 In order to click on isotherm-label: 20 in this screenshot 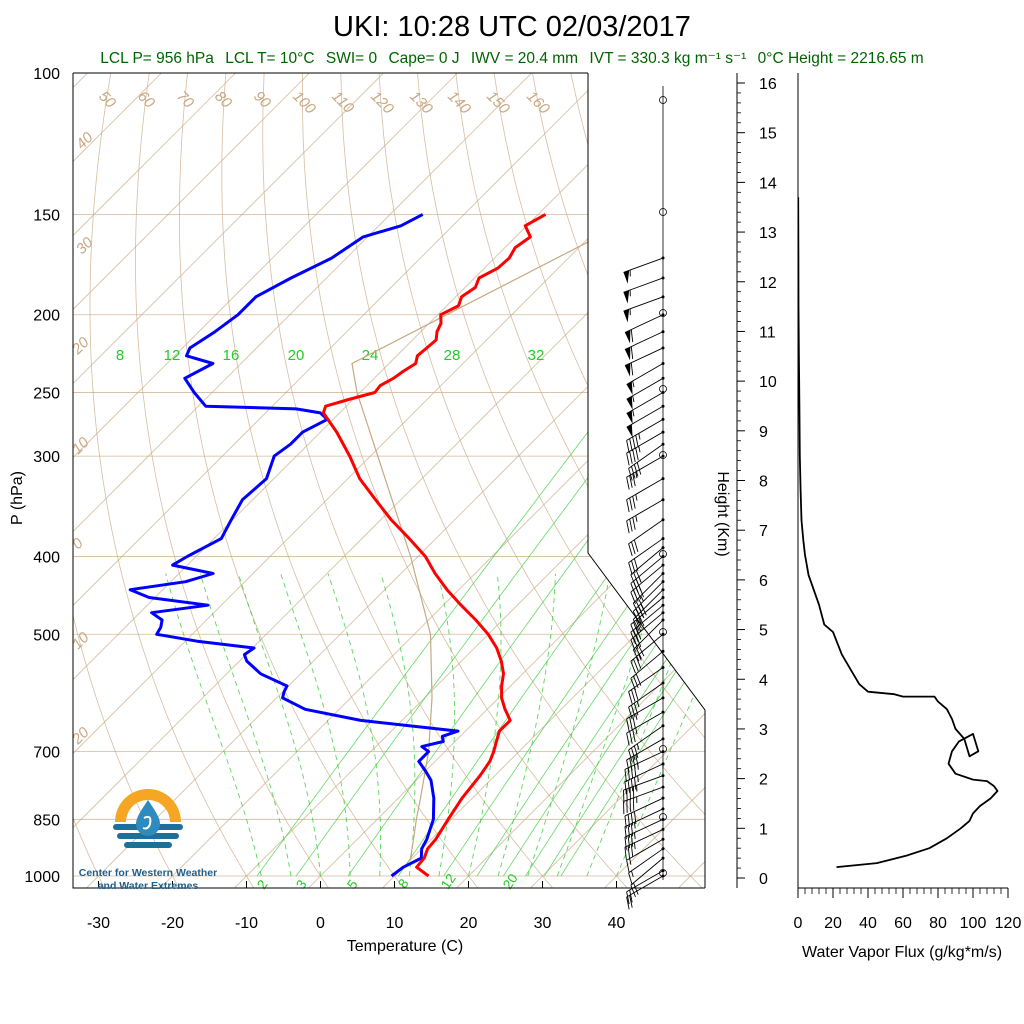, I will do `click(80, 736)`.